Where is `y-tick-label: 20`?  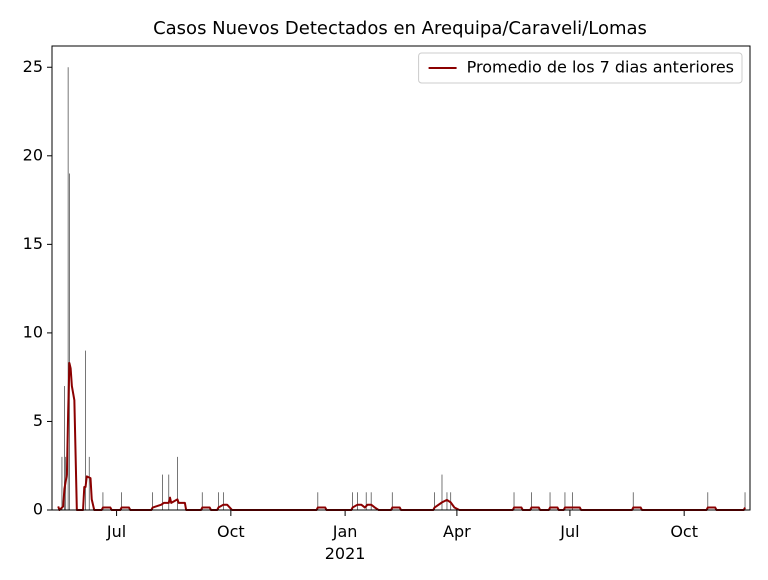
y-tick-label: 20 is located at coordinates (33, 154).